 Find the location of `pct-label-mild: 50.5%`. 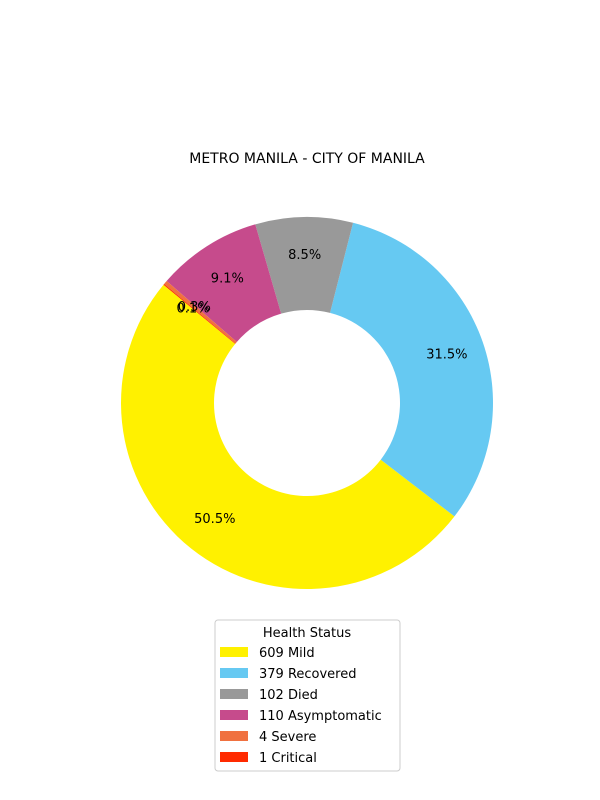

pct-label-mild: 50.5% is located at coordinates (214, 519).